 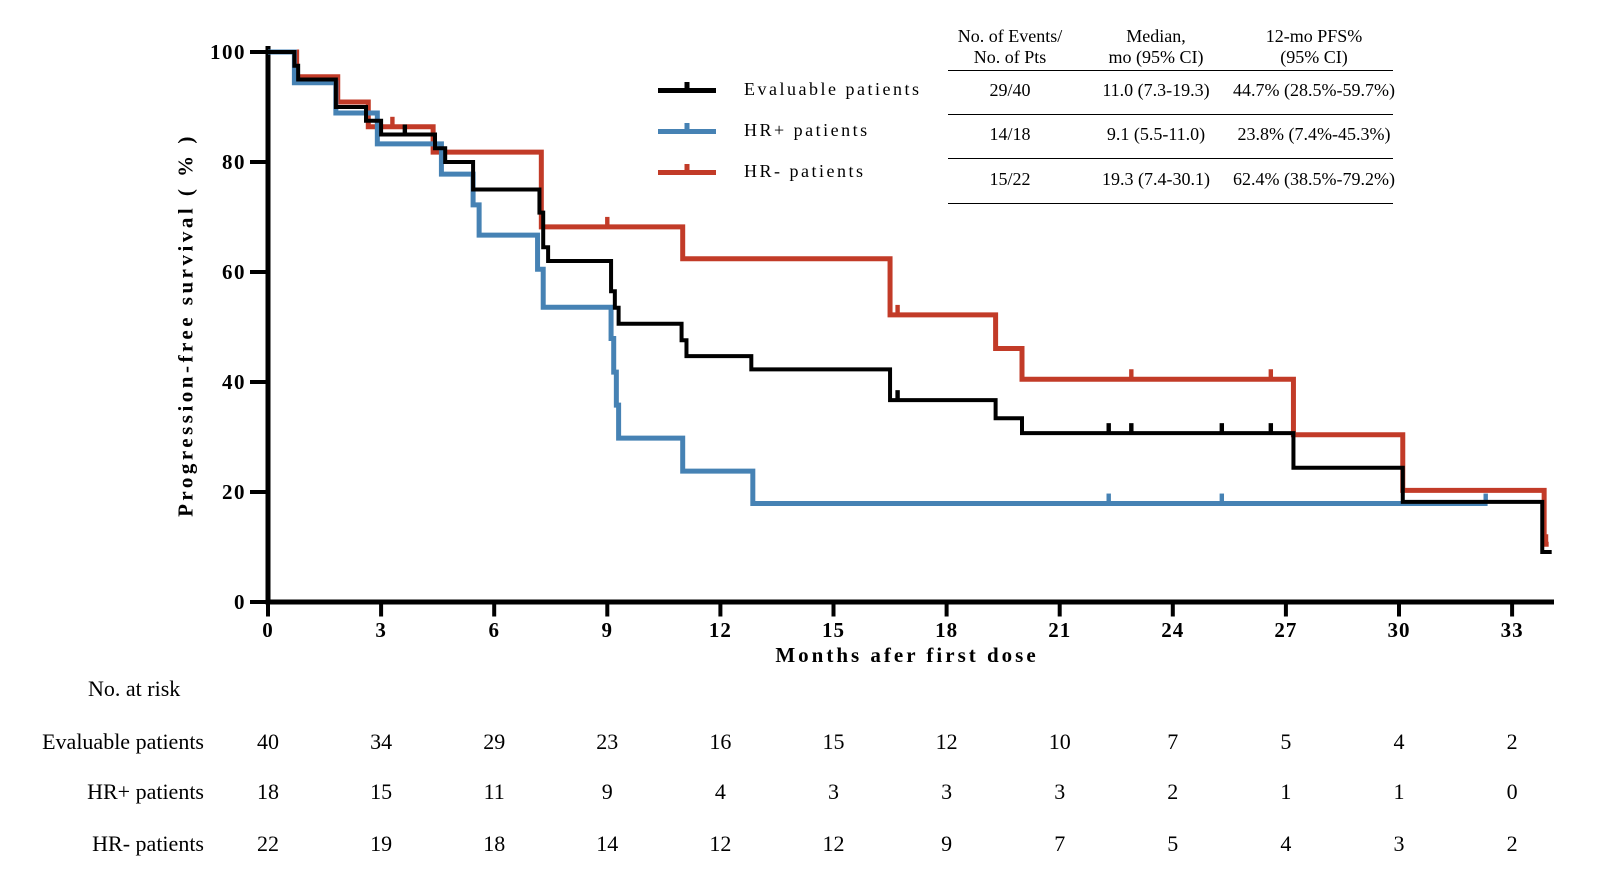 I want to click on stats-cell: 19.3 (7.4-30.1), so click(x=1156, y=179).